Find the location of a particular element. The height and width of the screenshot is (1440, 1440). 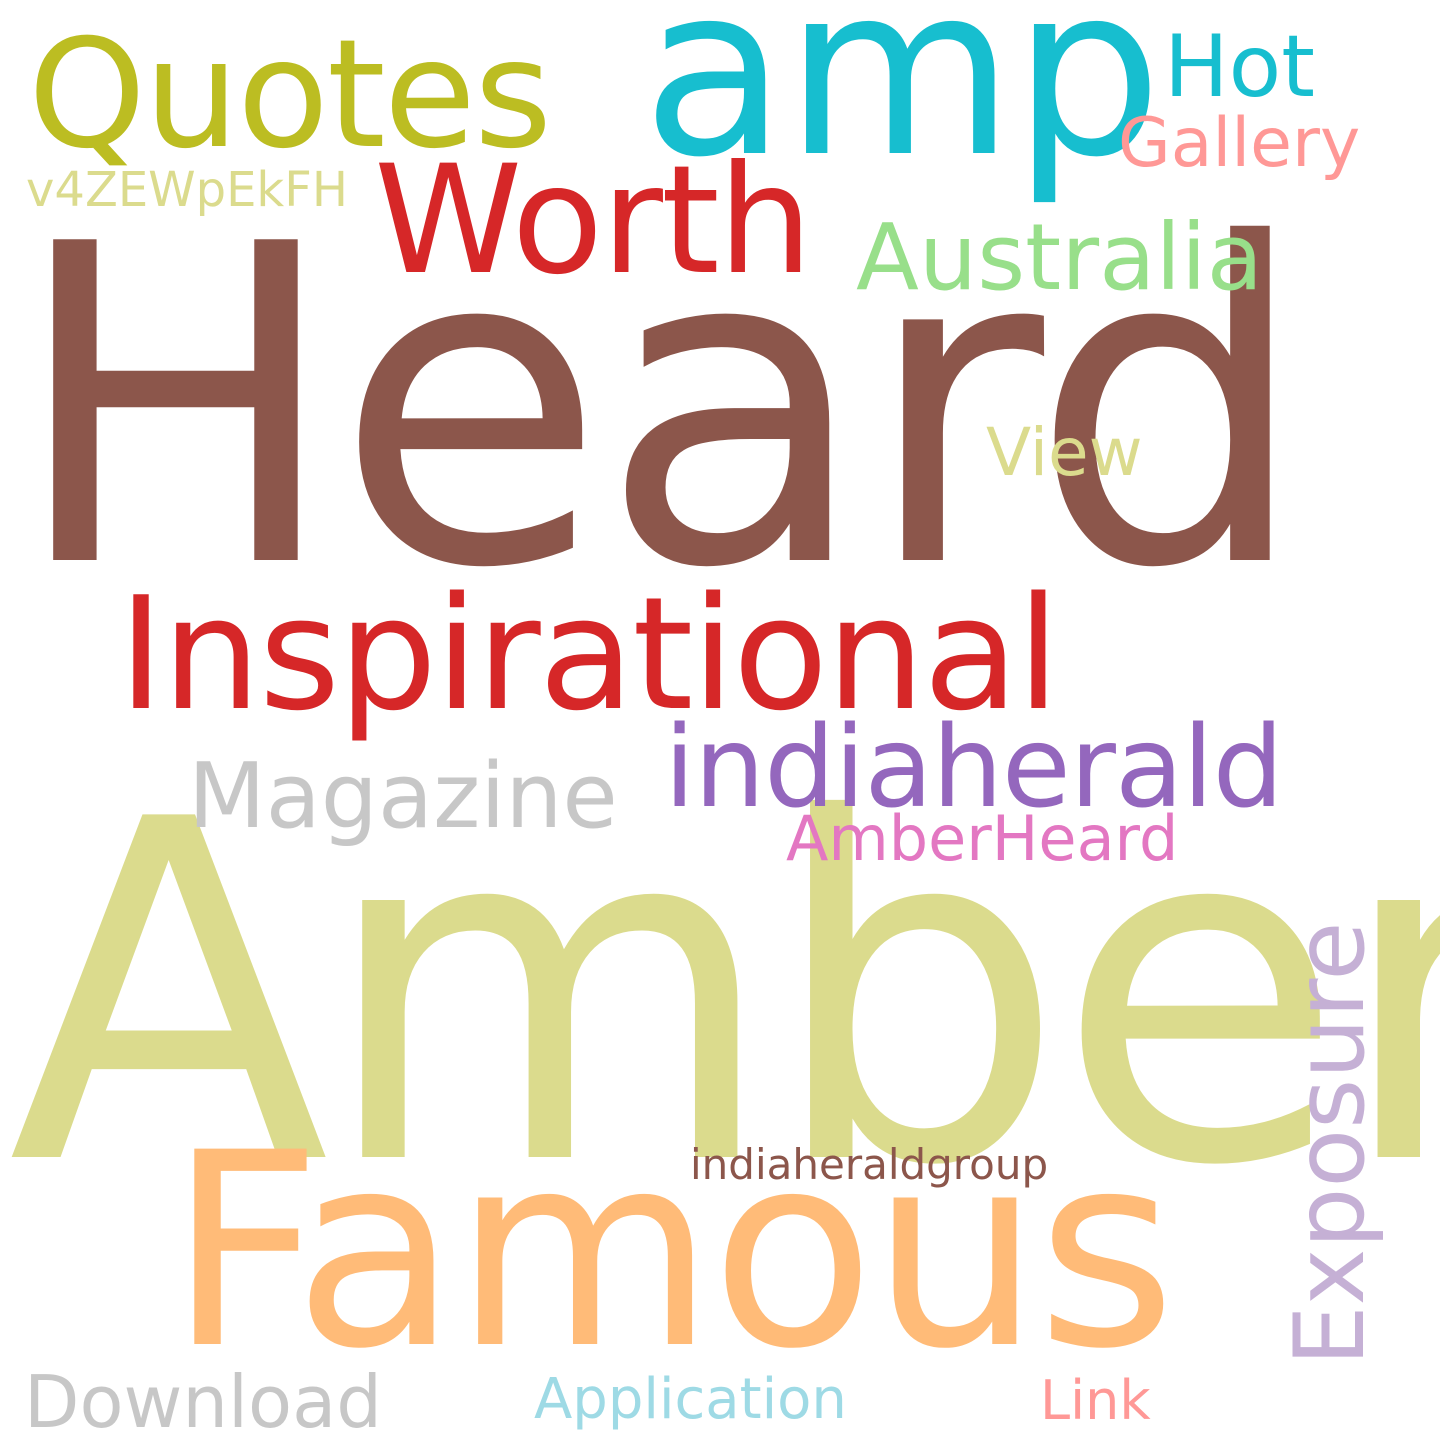

word-inspirational: Inspirational is located at coordinates (589, 654).